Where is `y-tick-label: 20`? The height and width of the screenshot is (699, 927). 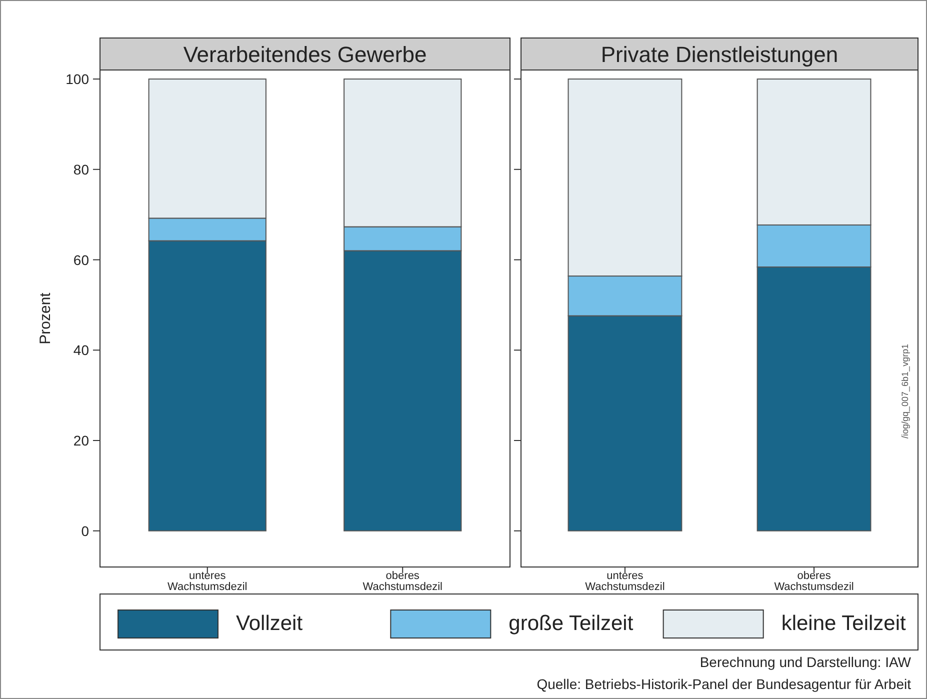
y-tick-label: 20 is located at coordinates (81, 440).